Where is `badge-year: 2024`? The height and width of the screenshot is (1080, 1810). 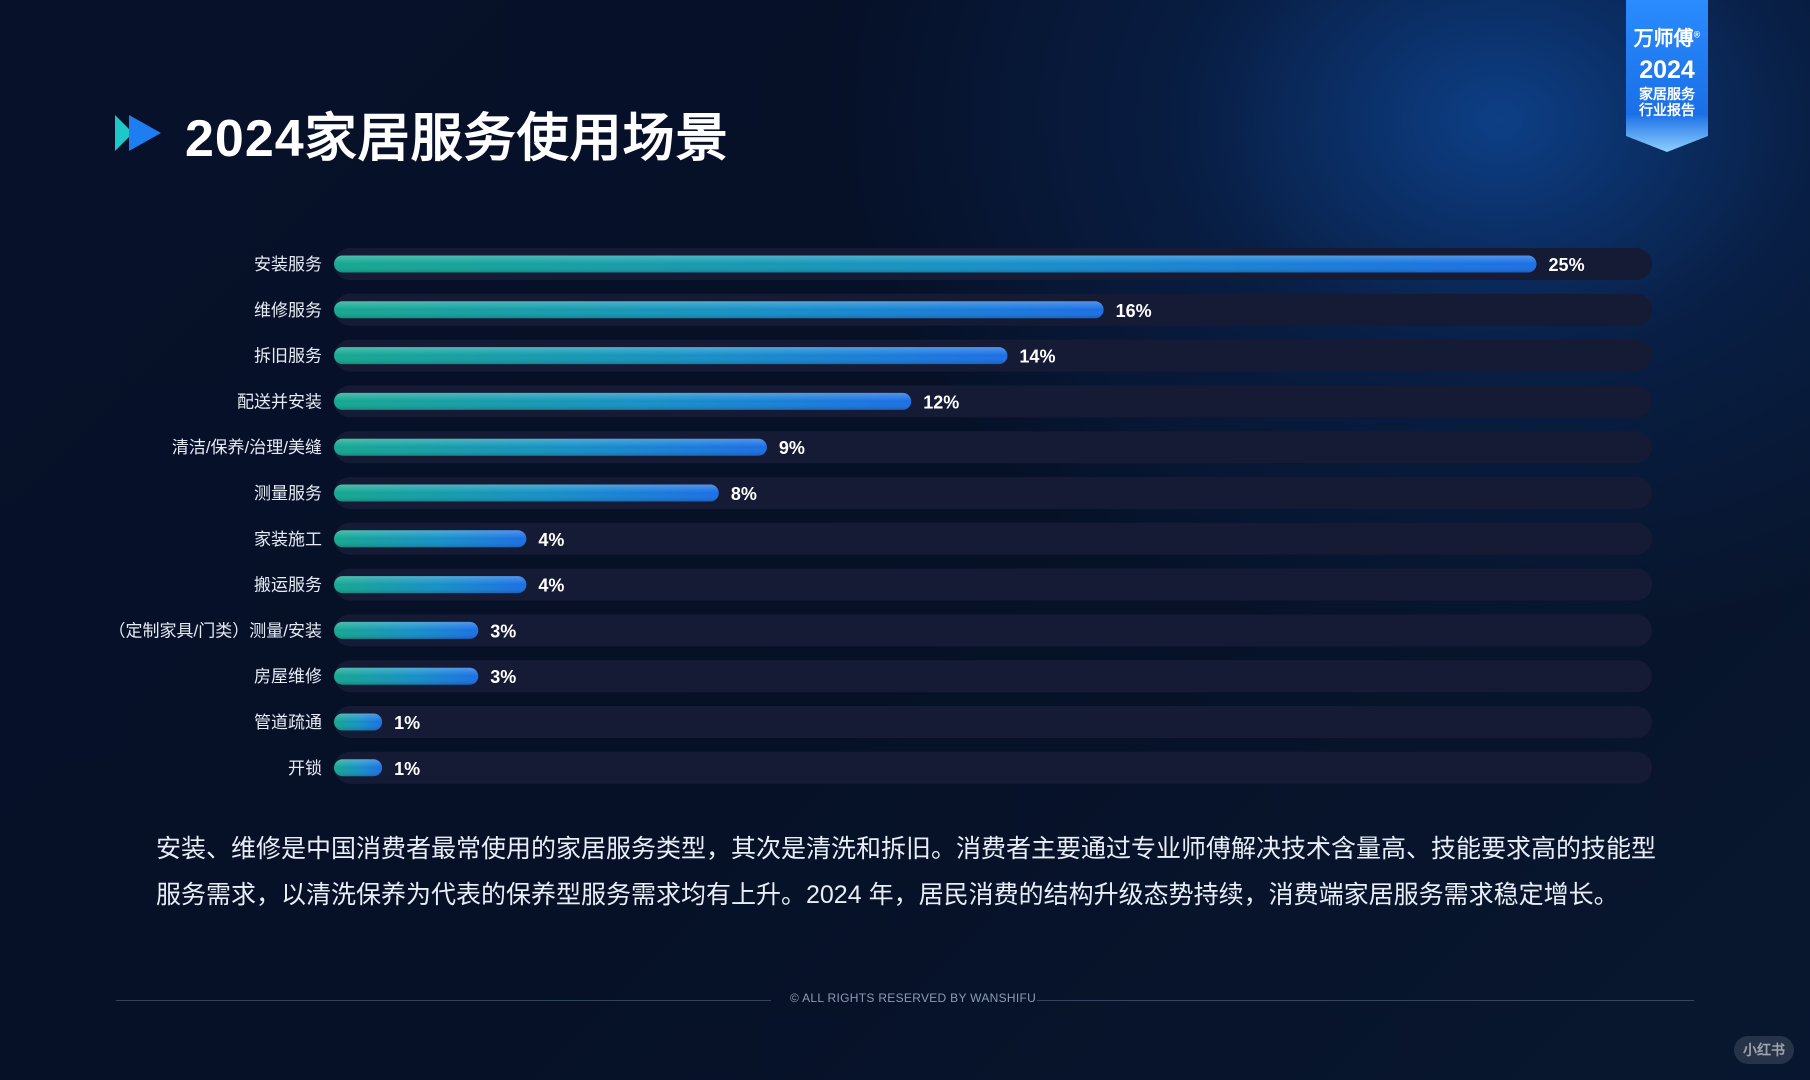
badge-year: 2024 is located at coordinates (1667, 70).